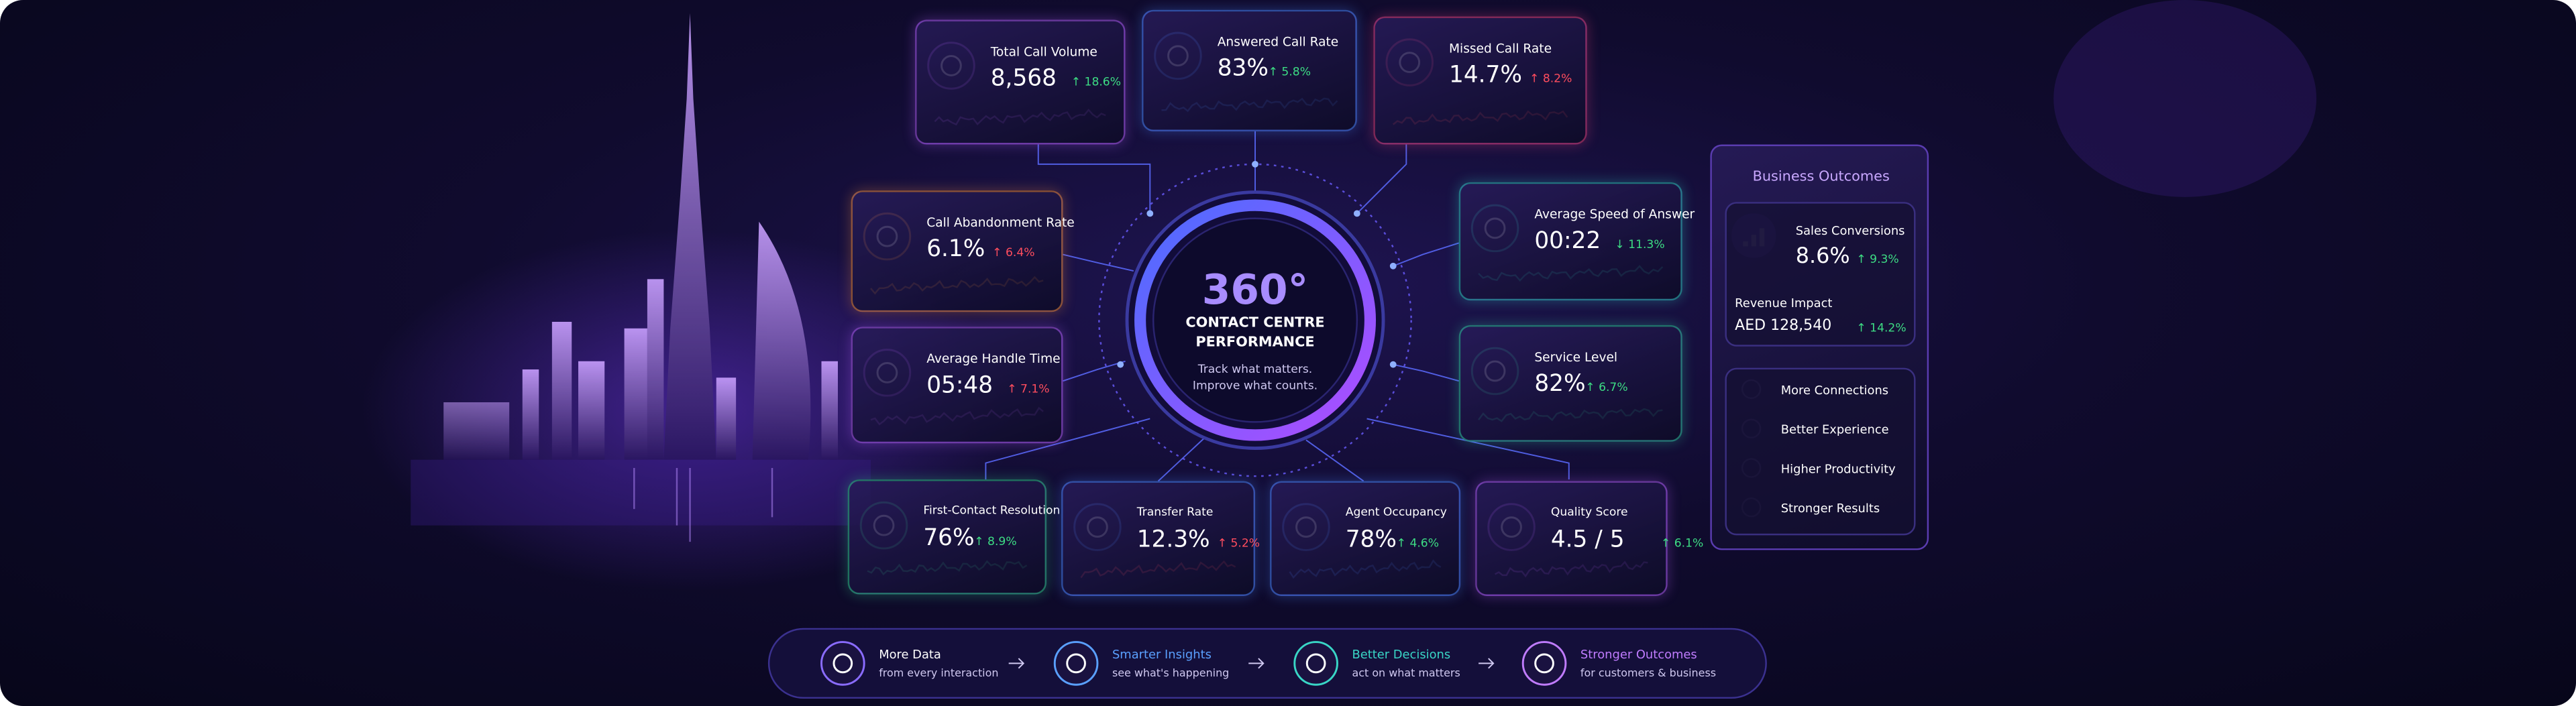 Image resolution: width=2576 pixels, height=706 pixels. Describe the element at coordinates (1822, 257) in the screenshot. I see `kpi-value: 8.6%` at that location.